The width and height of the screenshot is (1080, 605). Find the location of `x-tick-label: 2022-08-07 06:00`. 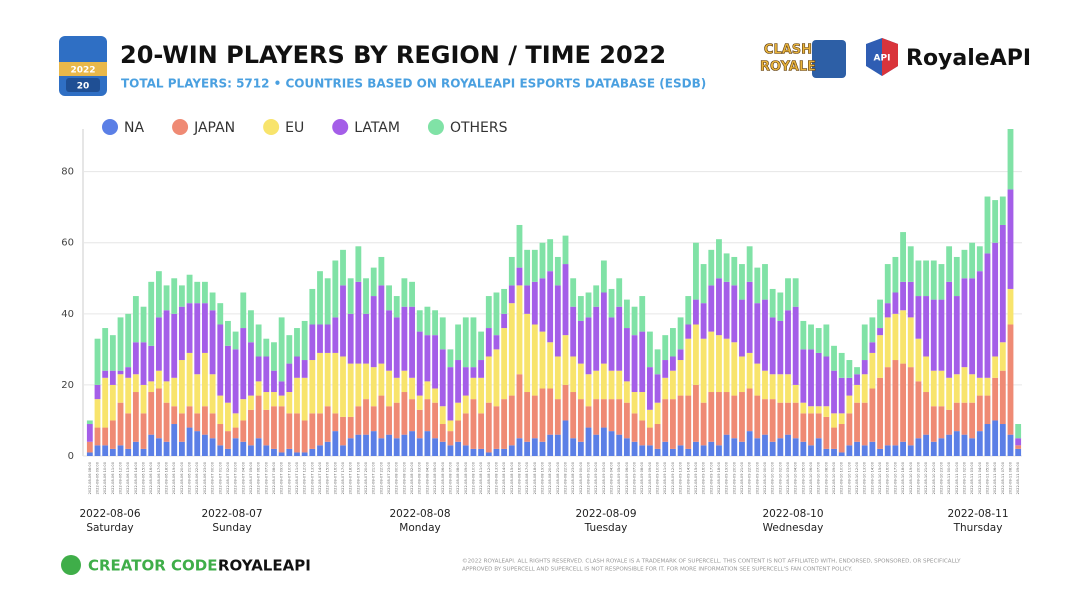

x-tick-label: 2022-08-07 06:00 is located at coordinates (259, 477).